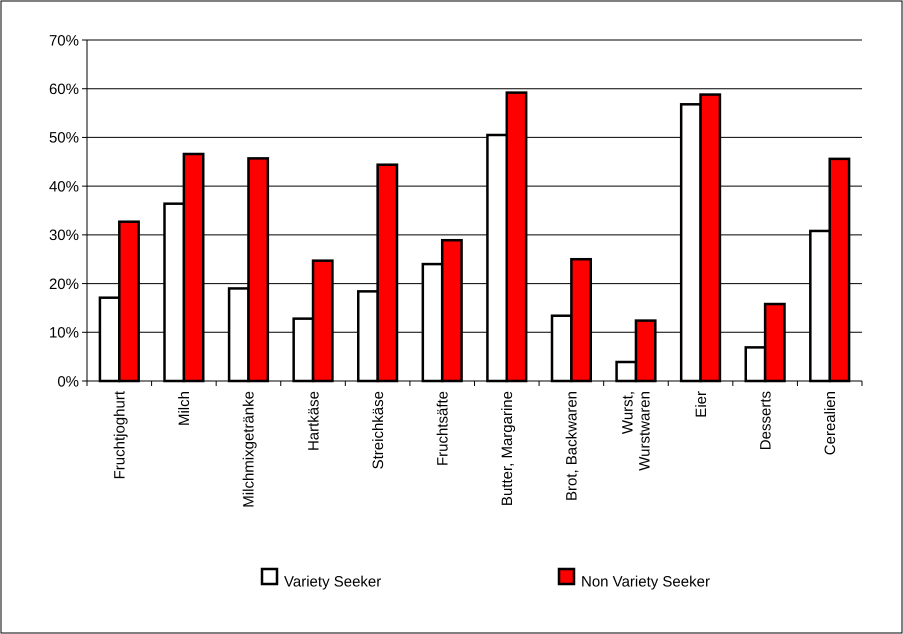  Describe the element at coordinates (63, 284) in the screenshot. I see `y-tick-label: 20%` at that location.